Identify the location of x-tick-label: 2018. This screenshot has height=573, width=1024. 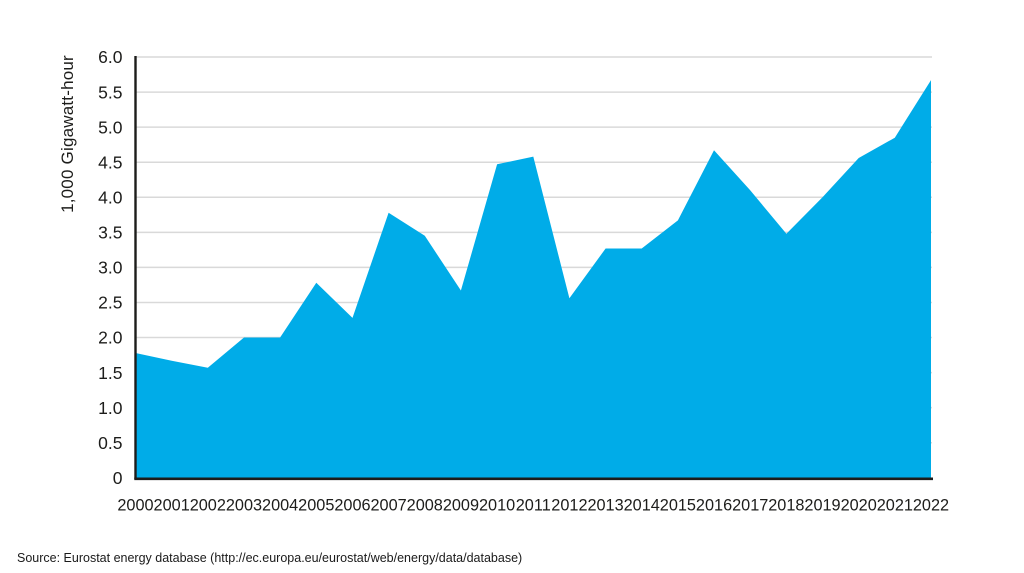
(786, 506).